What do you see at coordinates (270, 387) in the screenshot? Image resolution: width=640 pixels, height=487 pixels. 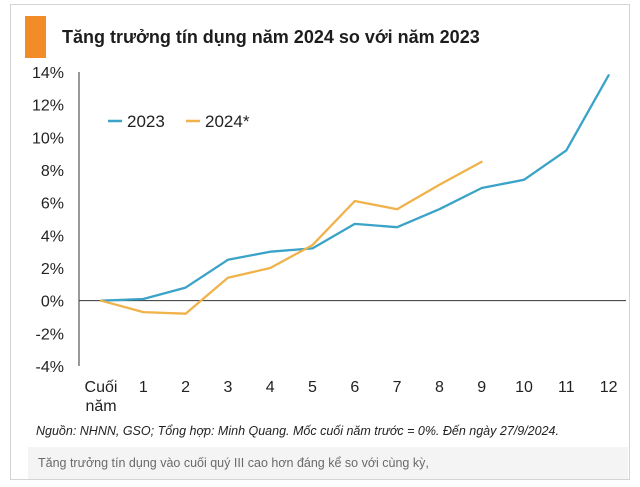 I see `x-tick-label: 4` at bounding box center [270, 387].